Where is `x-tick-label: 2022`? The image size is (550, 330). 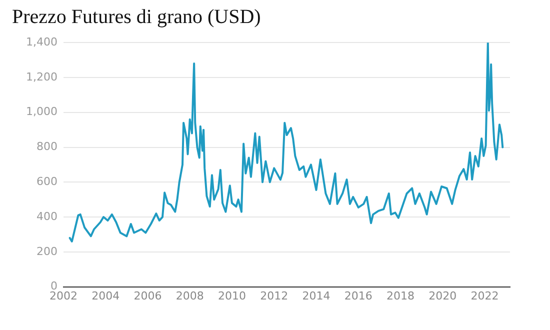
x-tick-label: 2022 is located at coordinates (484, 295).